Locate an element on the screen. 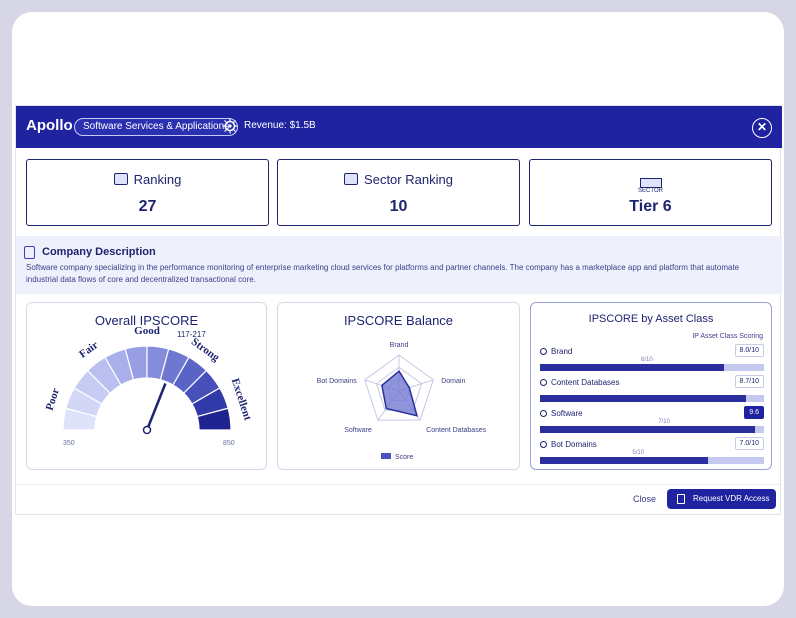 Image resolution: width=796 pixels, height=618 pixels. asset-row: Content Databases 8.7/10 is located at coordinates (652, 390).